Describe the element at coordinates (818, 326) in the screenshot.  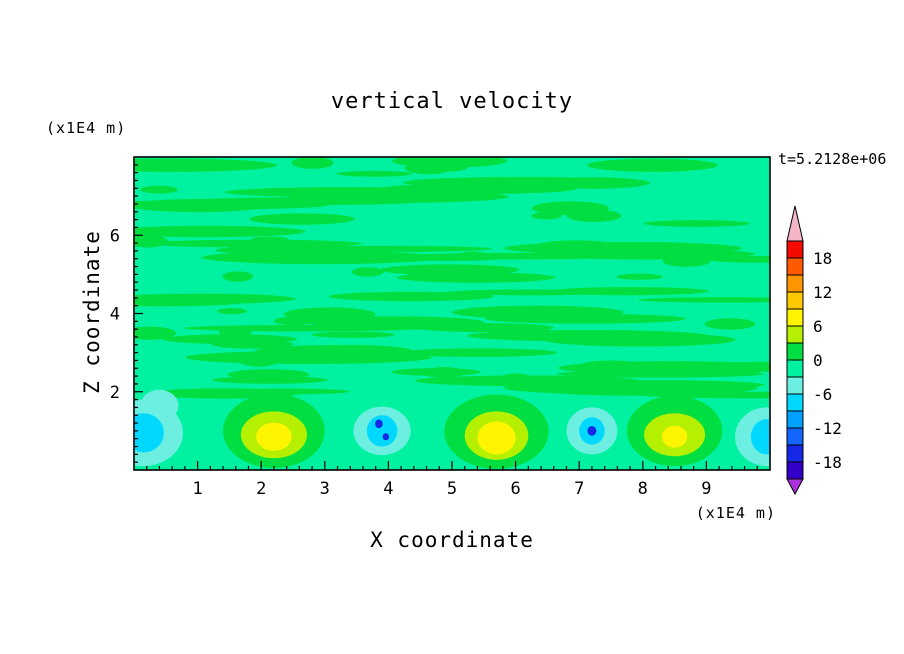
I see `colorbar-tick-label: 6` at that location.